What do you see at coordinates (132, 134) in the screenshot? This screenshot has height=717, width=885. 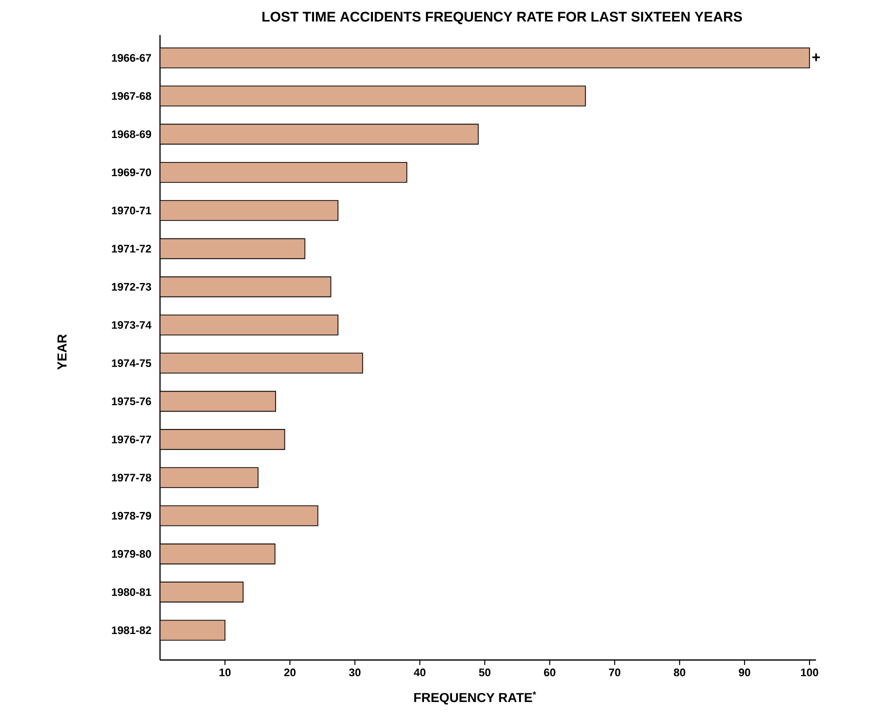 I see `y-tick-label: 1968-69` at bounding box center [132, 134].